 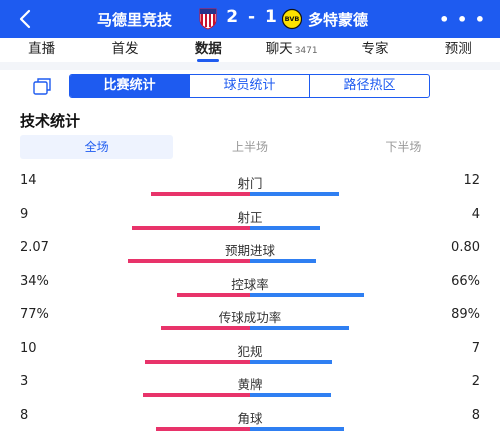 I want to click on svg-text: BVB, so click(x=292, y=19).